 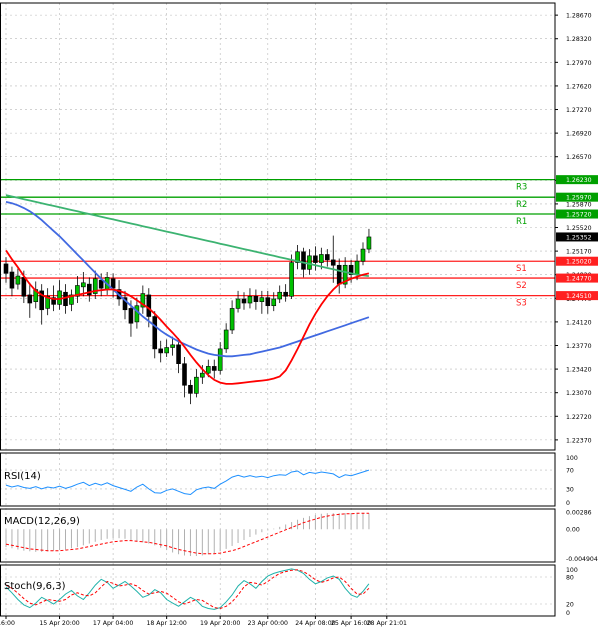 What do you see at coordinates (579, 86) in the screenshot?
I see `y-tick-label: 1.27620` at bounding box center [579, 86].